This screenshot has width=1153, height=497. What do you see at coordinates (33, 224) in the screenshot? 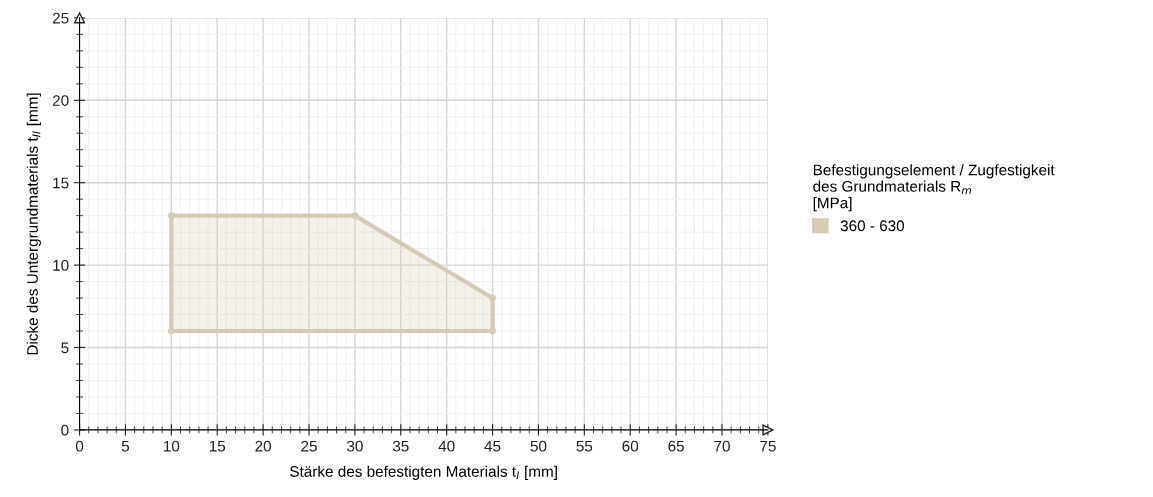
I see `y-axis-title: Dicke des Untergrundmaterials t$_{II}$ [mm]` at bounding box center [33, 224].